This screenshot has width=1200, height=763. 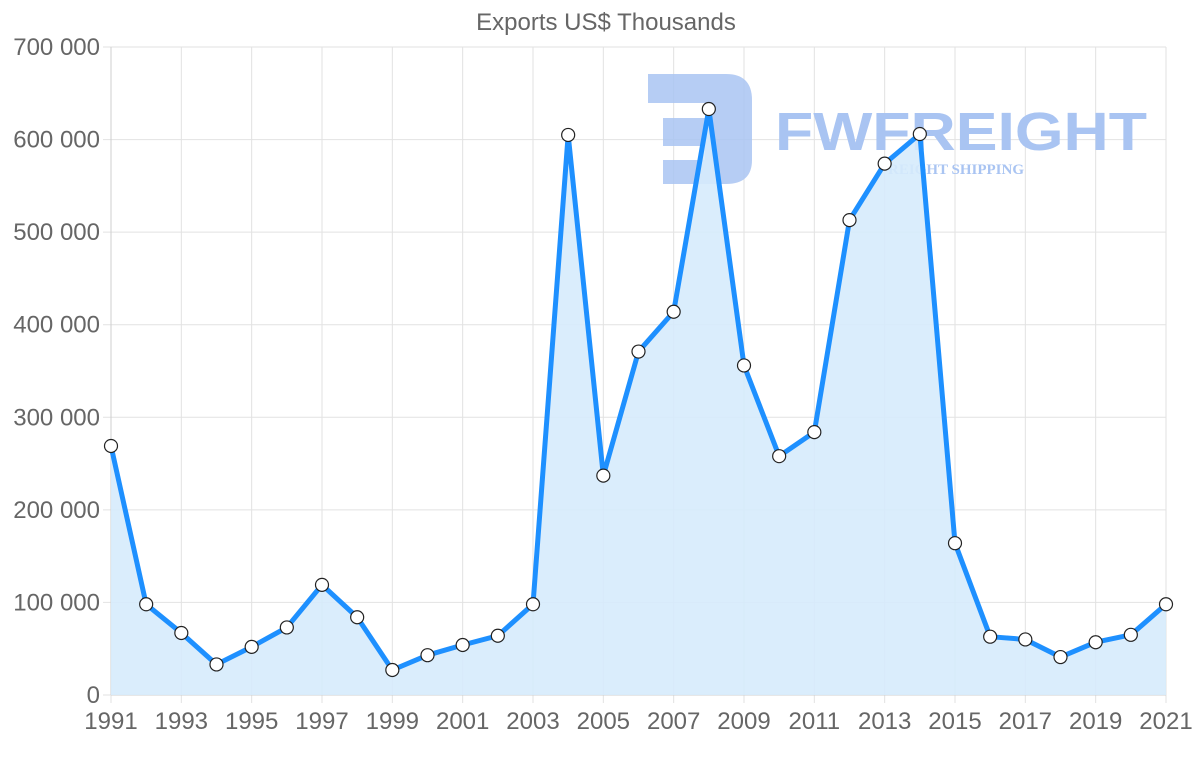 What do you see at coordinates (321, 721) in the screenshot?
I see `x-tick-label: 1997` at bounding box center [321, 721].